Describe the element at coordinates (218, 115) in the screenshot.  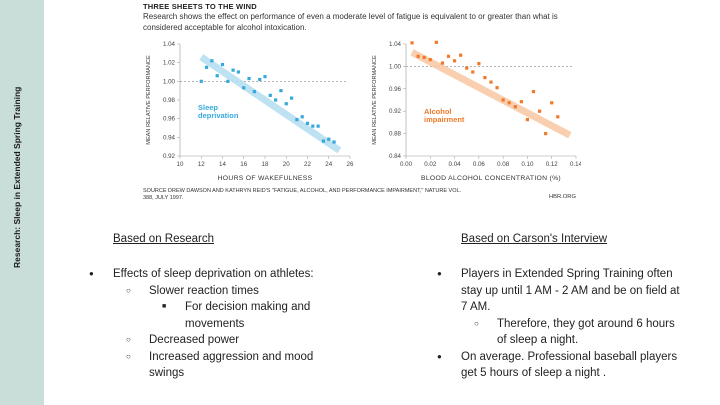
I see `chart-annotation: deprivation` at that location.